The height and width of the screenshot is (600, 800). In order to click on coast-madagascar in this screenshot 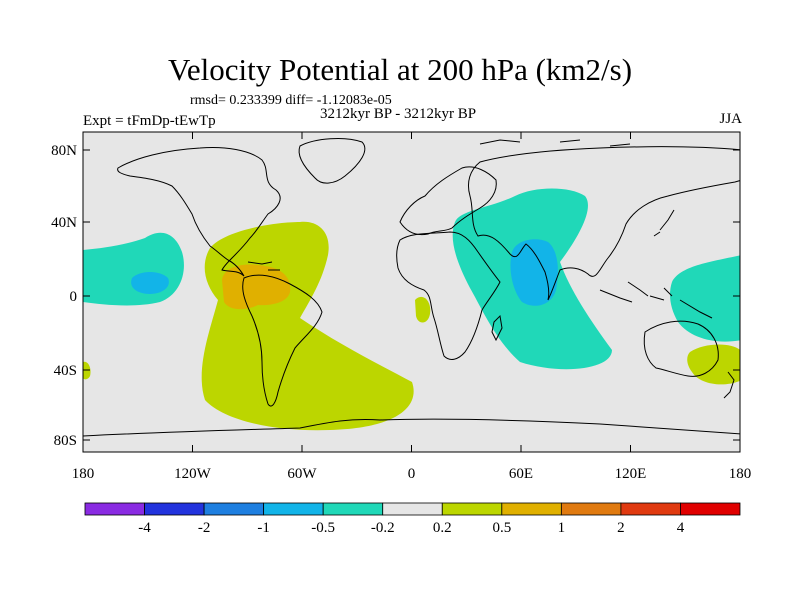, I will do `click(497, 328)`.